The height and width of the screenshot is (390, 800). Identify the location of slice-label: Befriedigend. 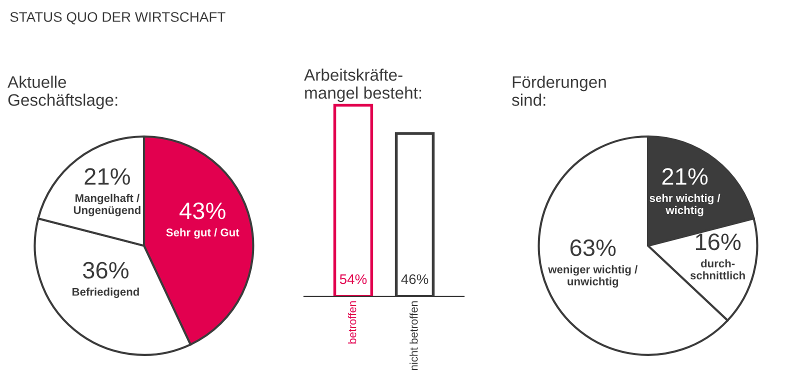
(105, 293).